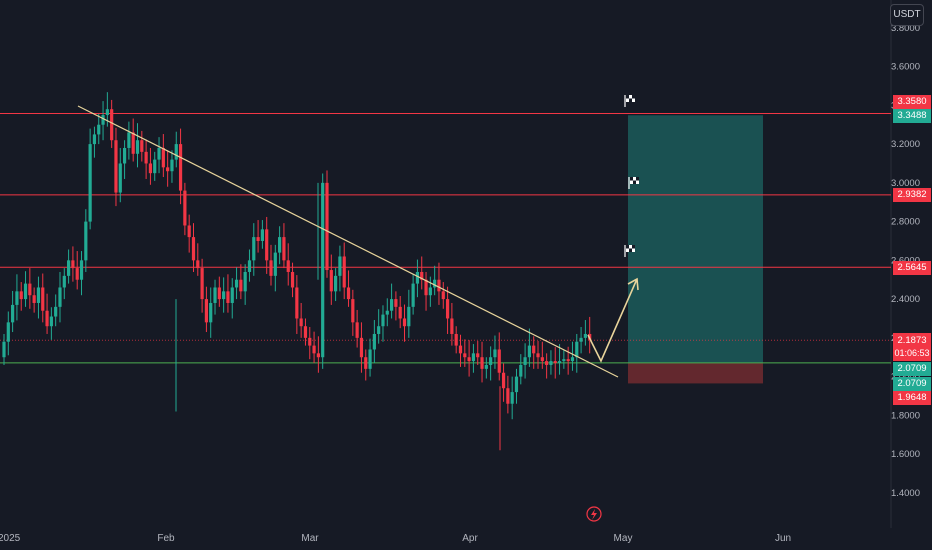  What do you see at coordinates (905, 260) in the screenshot?
I see `price-axis-tick: 2.6000` at bounding box center [905, 260].